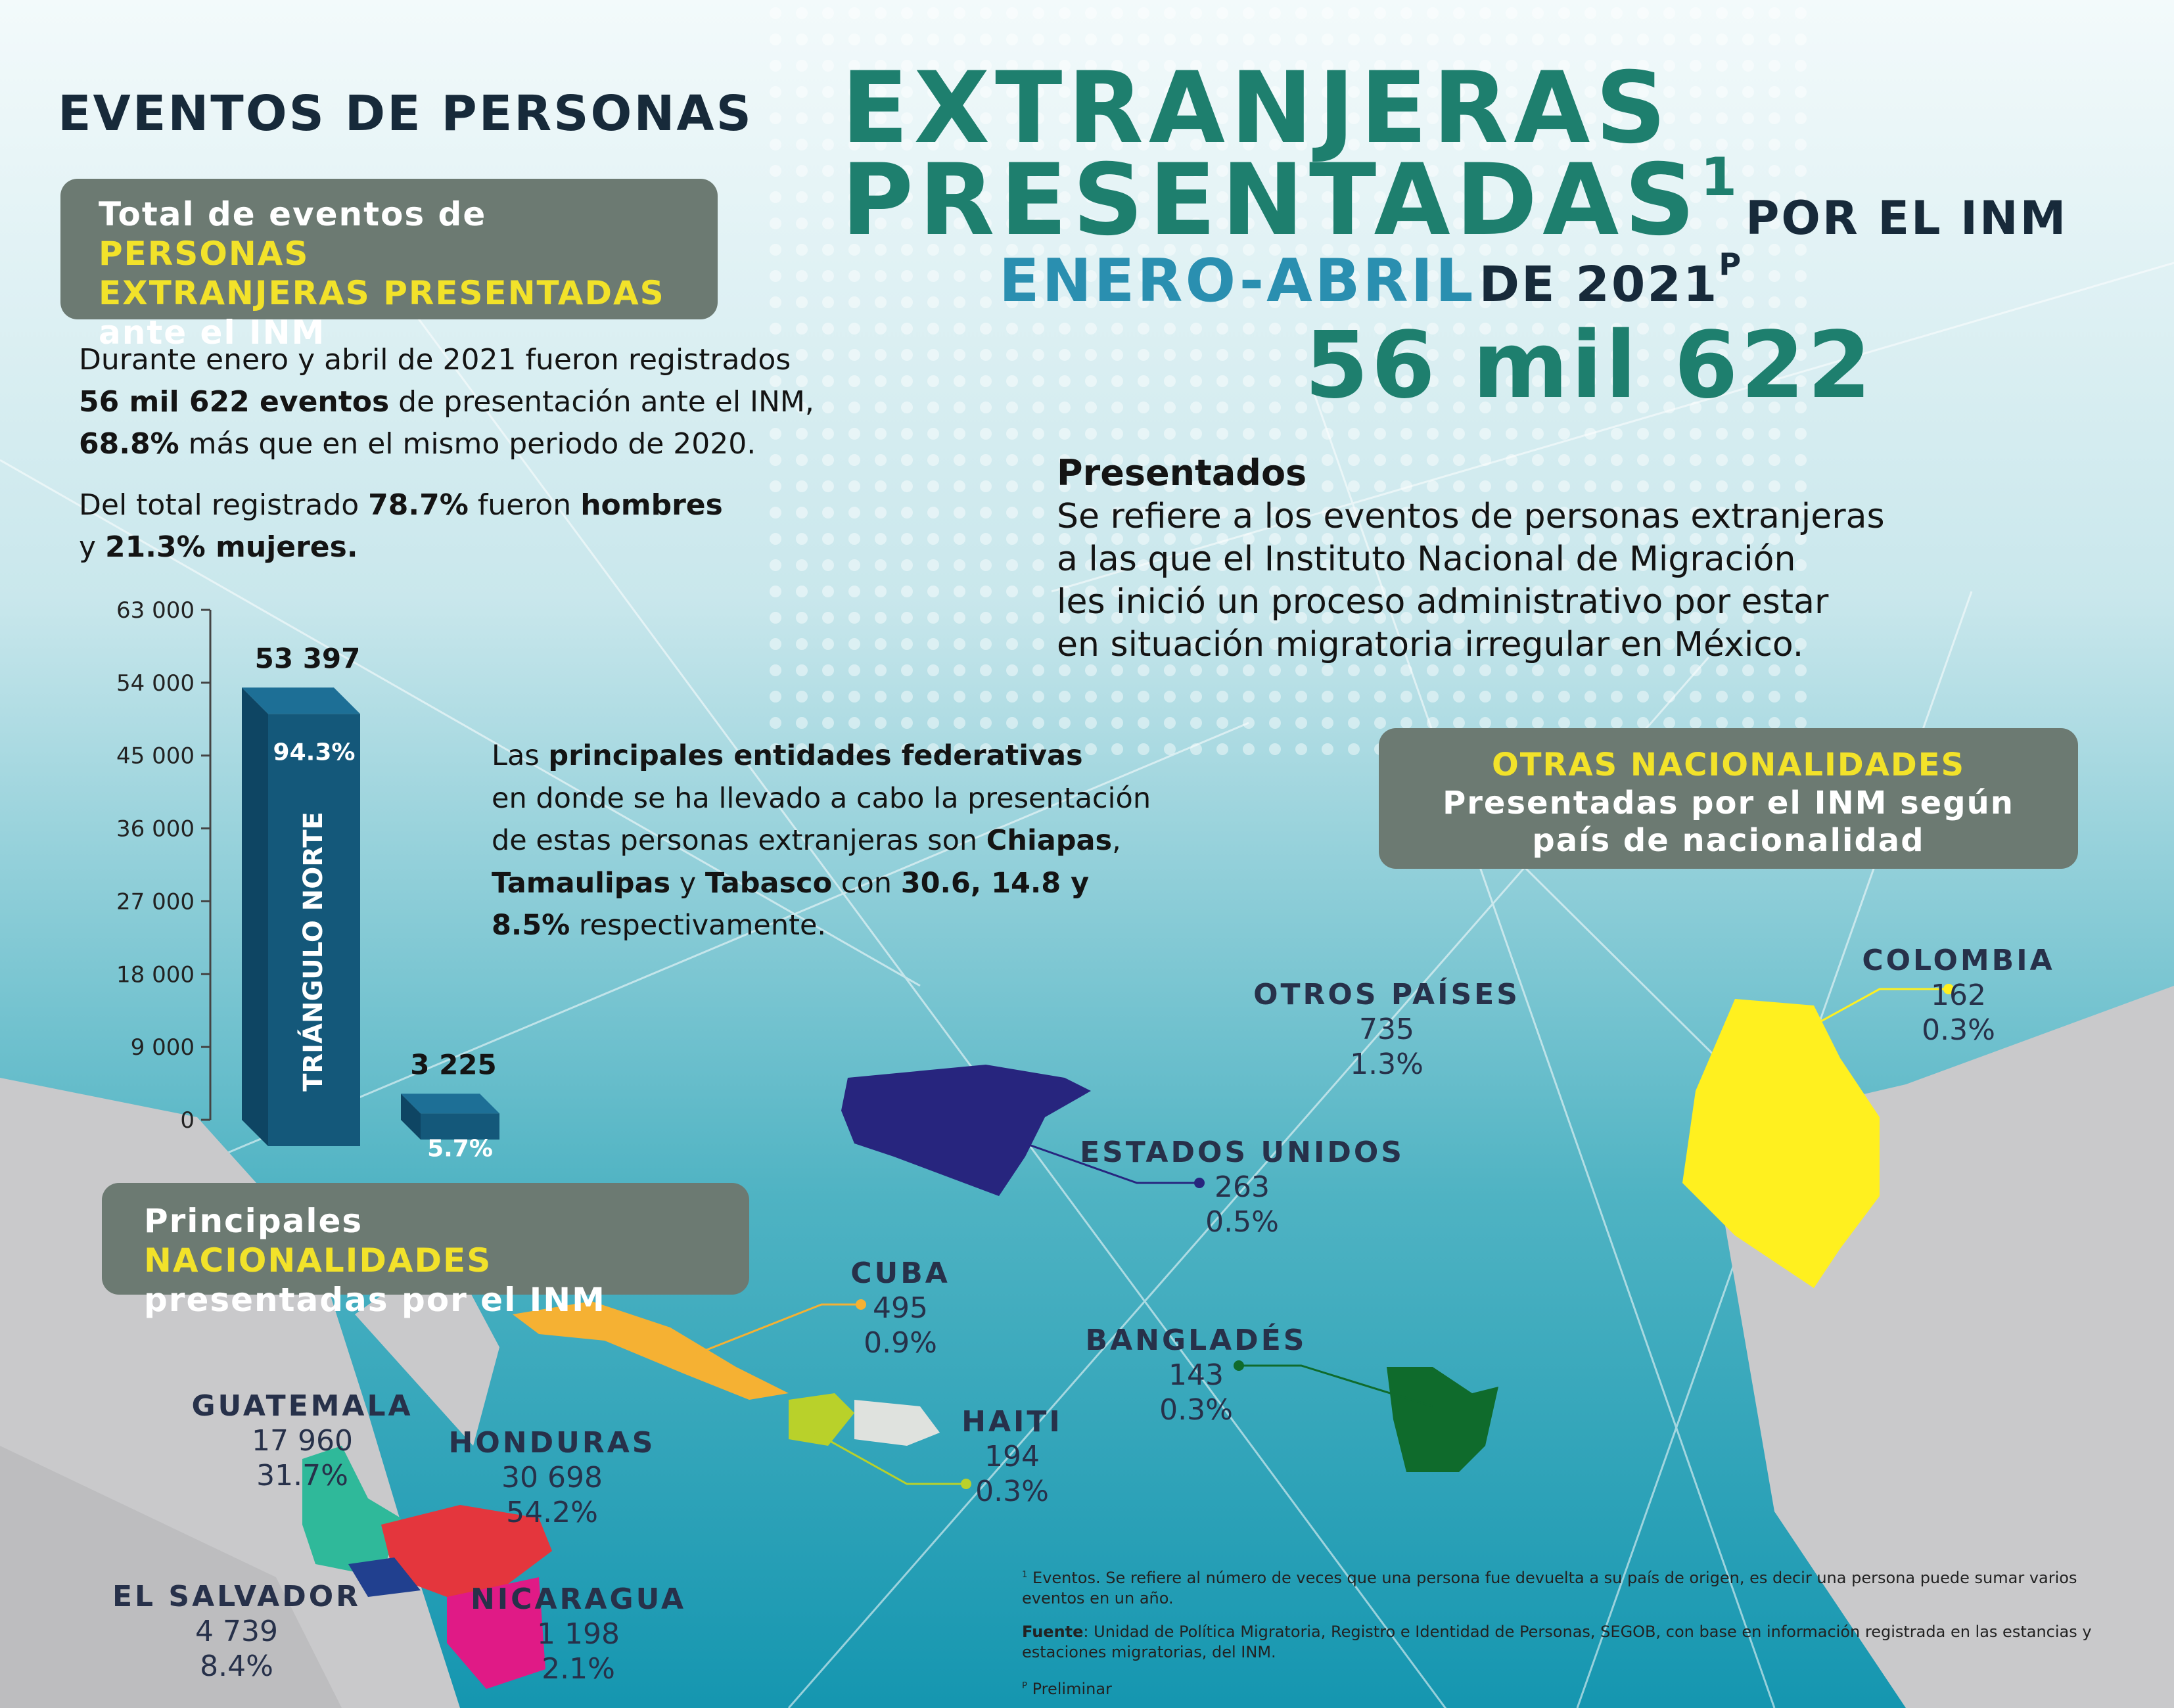  What do you see at coordinates (1219, 1689) in the screenshot?
I see `footnote-prelim: P Preliminar` at bounding box center [1219, 1689].